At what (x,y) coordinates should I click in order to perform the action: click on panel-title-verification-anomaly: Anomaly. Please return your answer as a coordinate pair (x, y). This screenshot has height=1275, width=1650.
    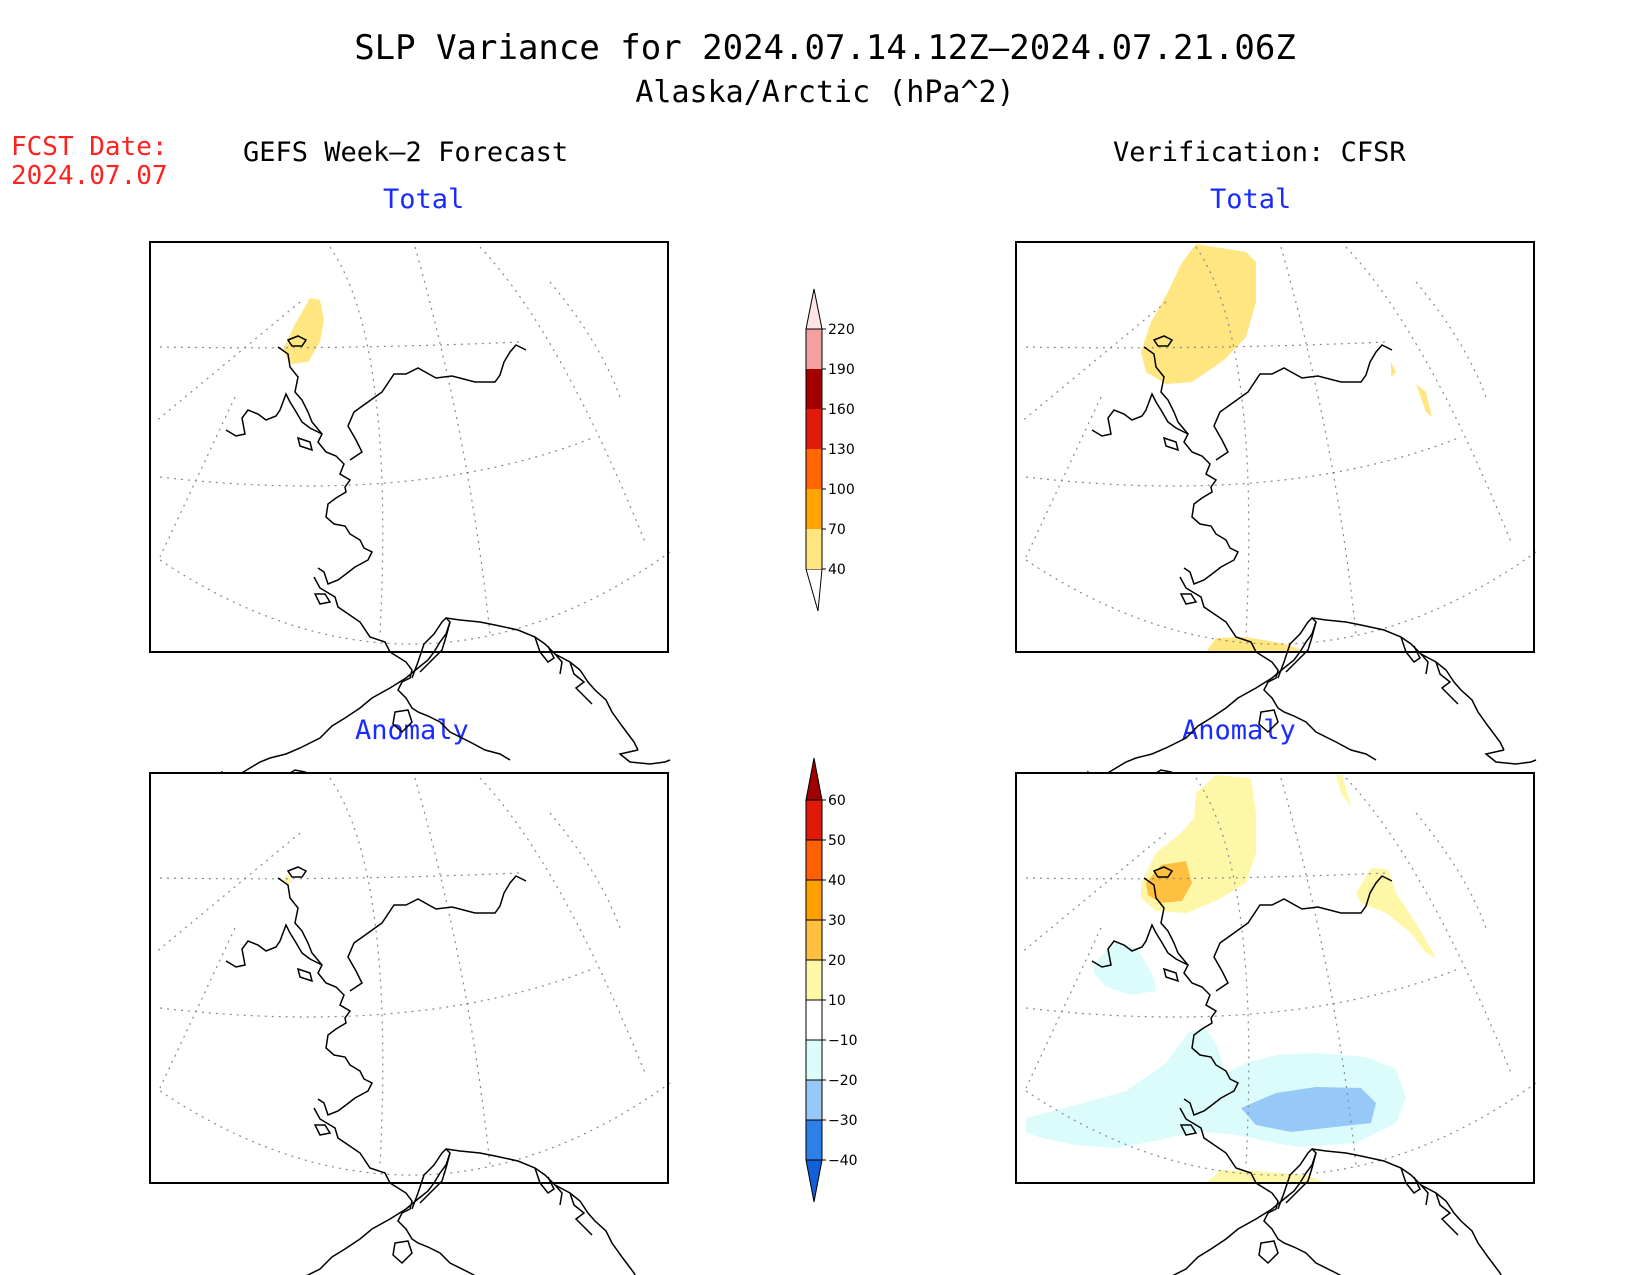
    Looking at the image, I should click on (1239, 730).